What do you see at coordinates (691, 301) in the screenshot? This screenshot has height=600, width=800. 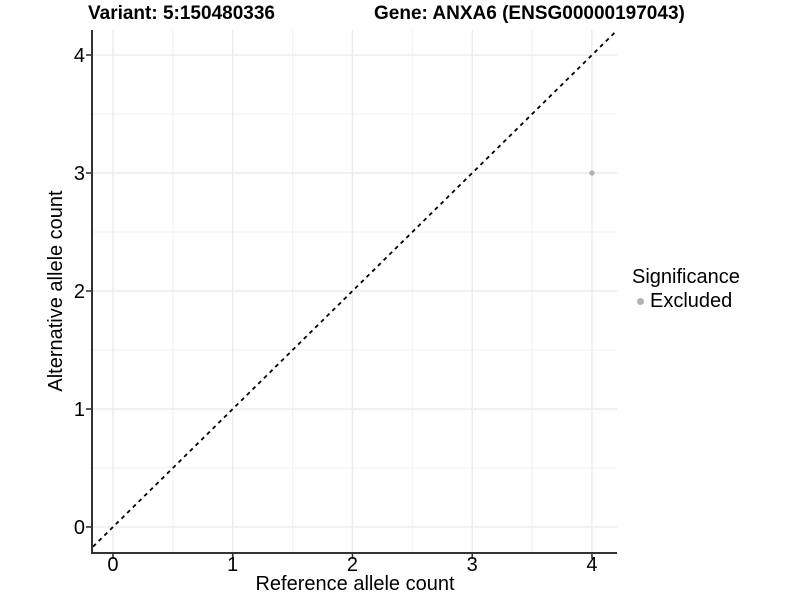 I see `legend-item-label: Excluded` at bounding box center [691, 301].